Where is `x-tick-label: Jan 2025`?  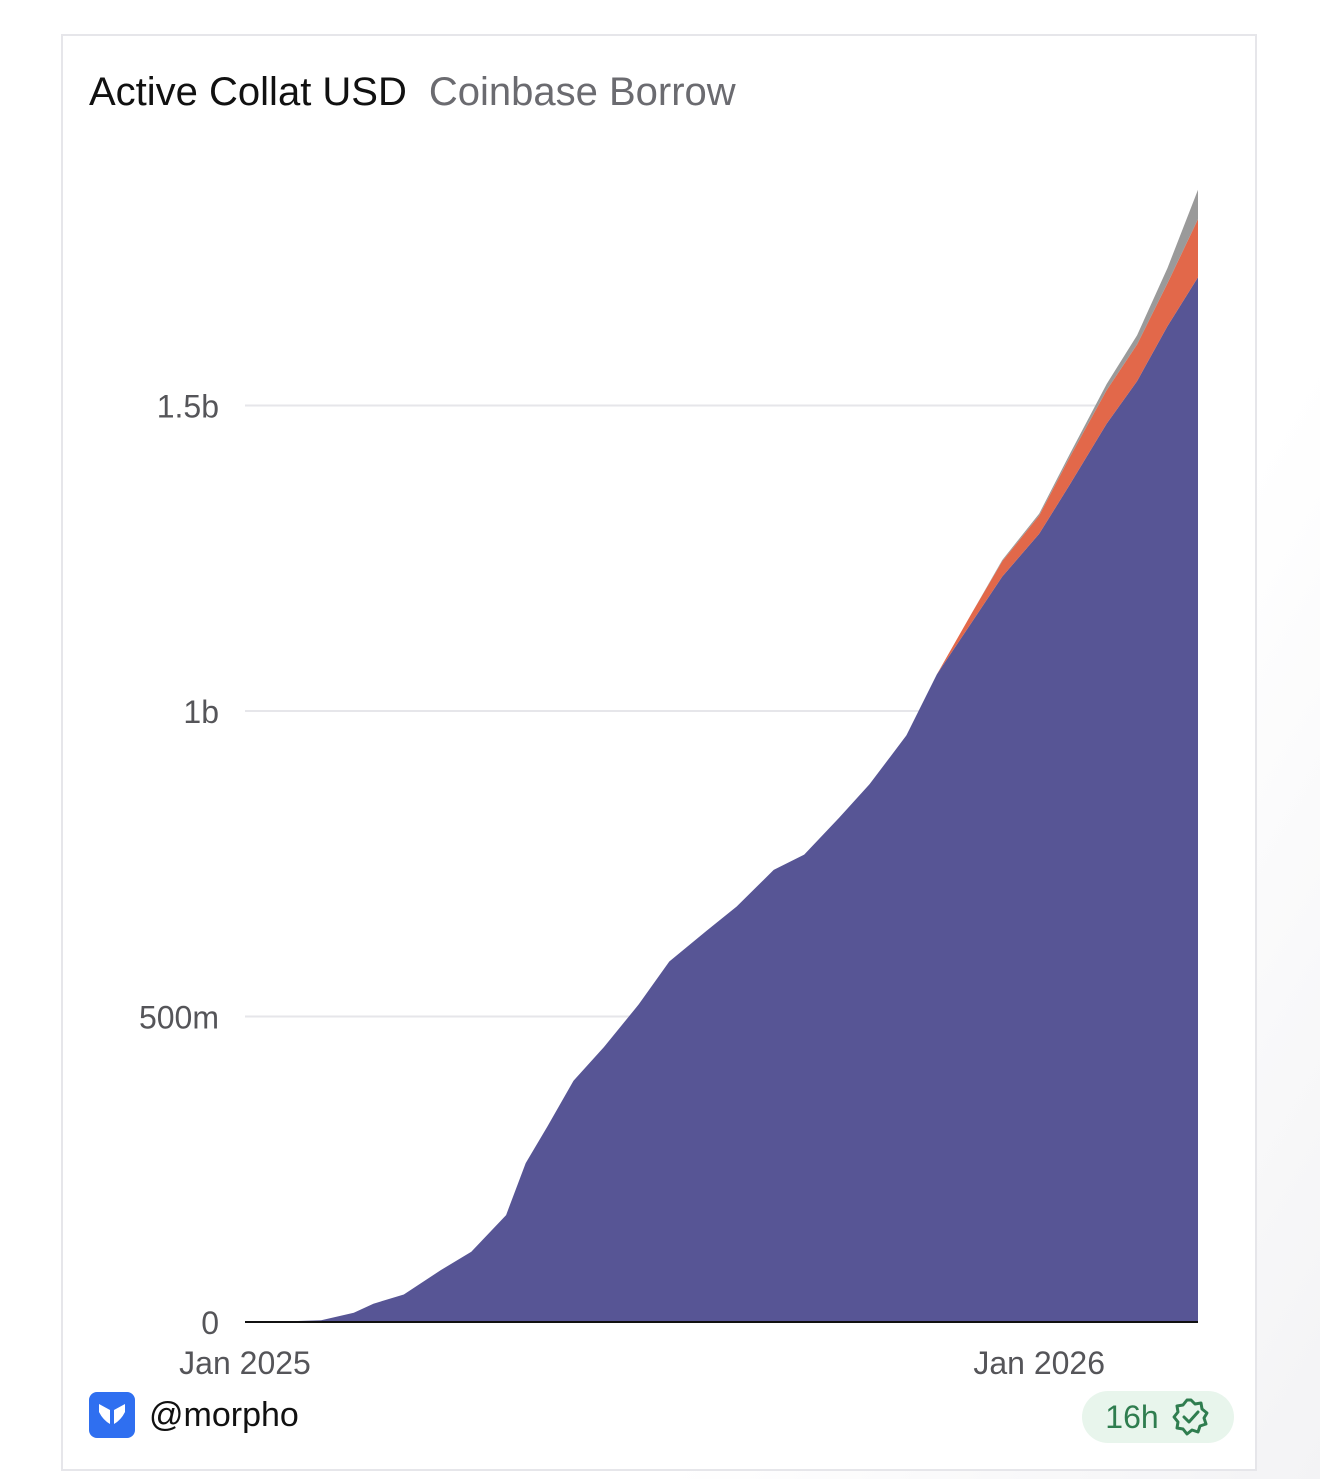 x-tick-label: Jan 2025 is located at coordinates (245, 1363).